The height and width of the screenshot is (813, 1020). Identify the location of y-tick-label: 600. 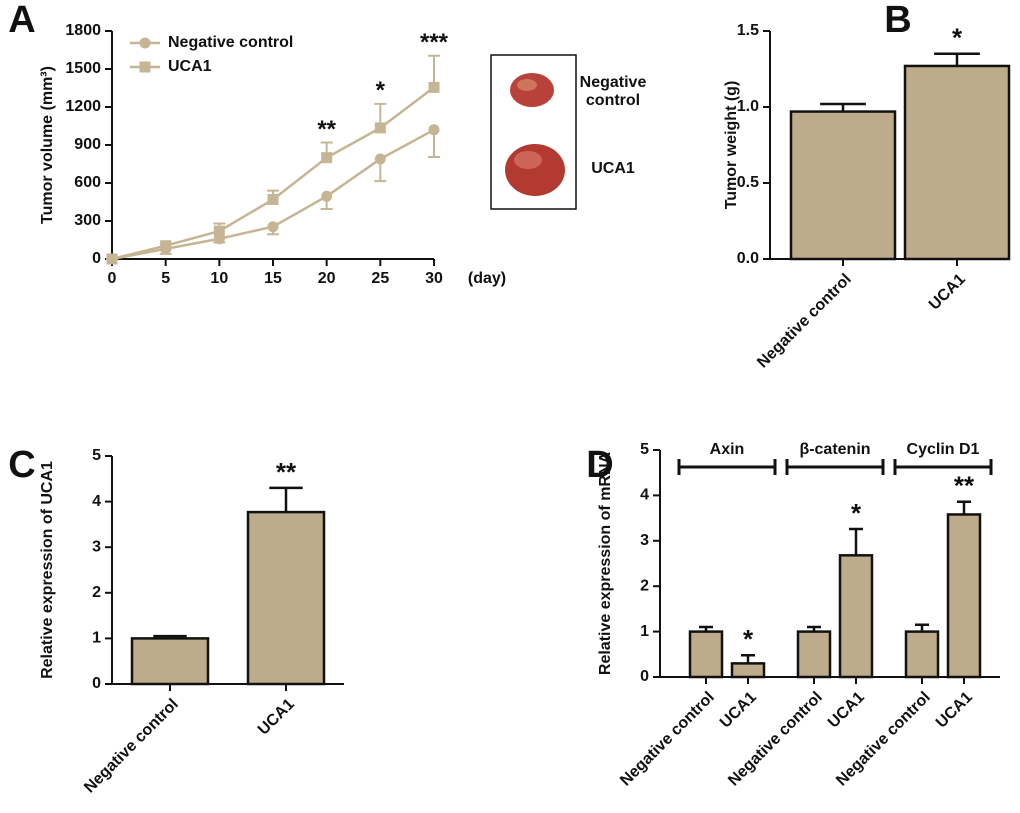
(87, 182).